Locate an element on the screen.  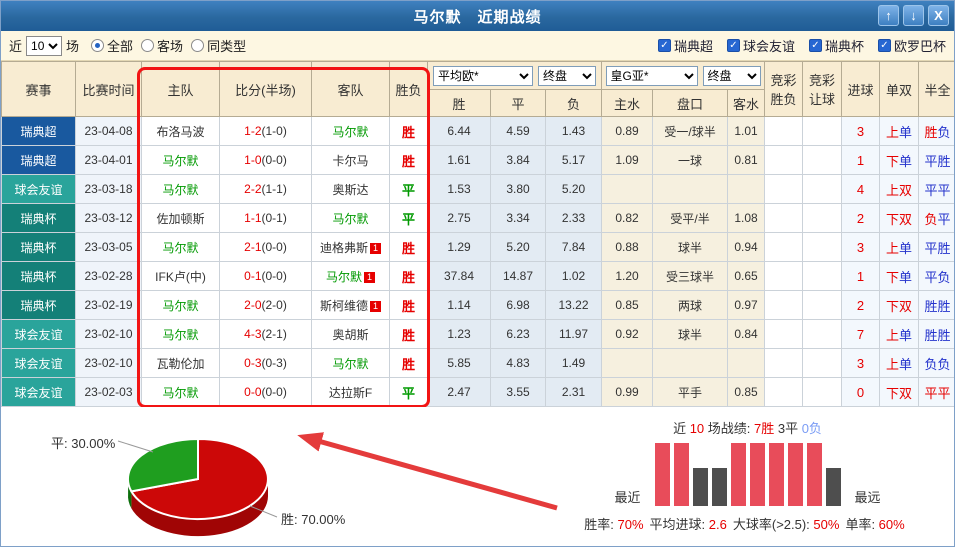
odds-select-group: 平均欧* 终盘 is located at coordinates (514, 75).